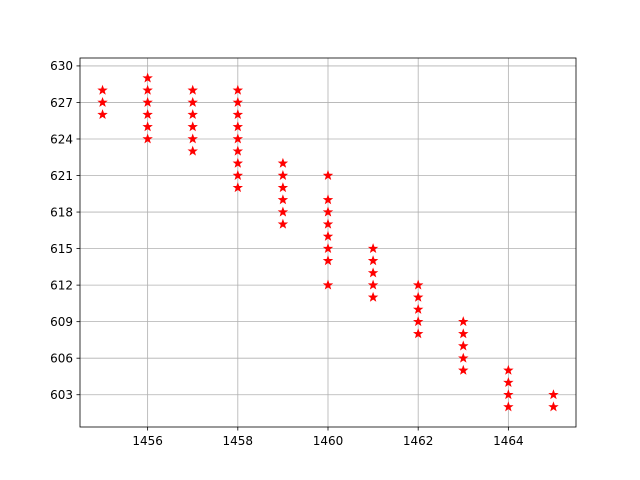  I want to click on y-tick-label: 624, so click(61, 139).